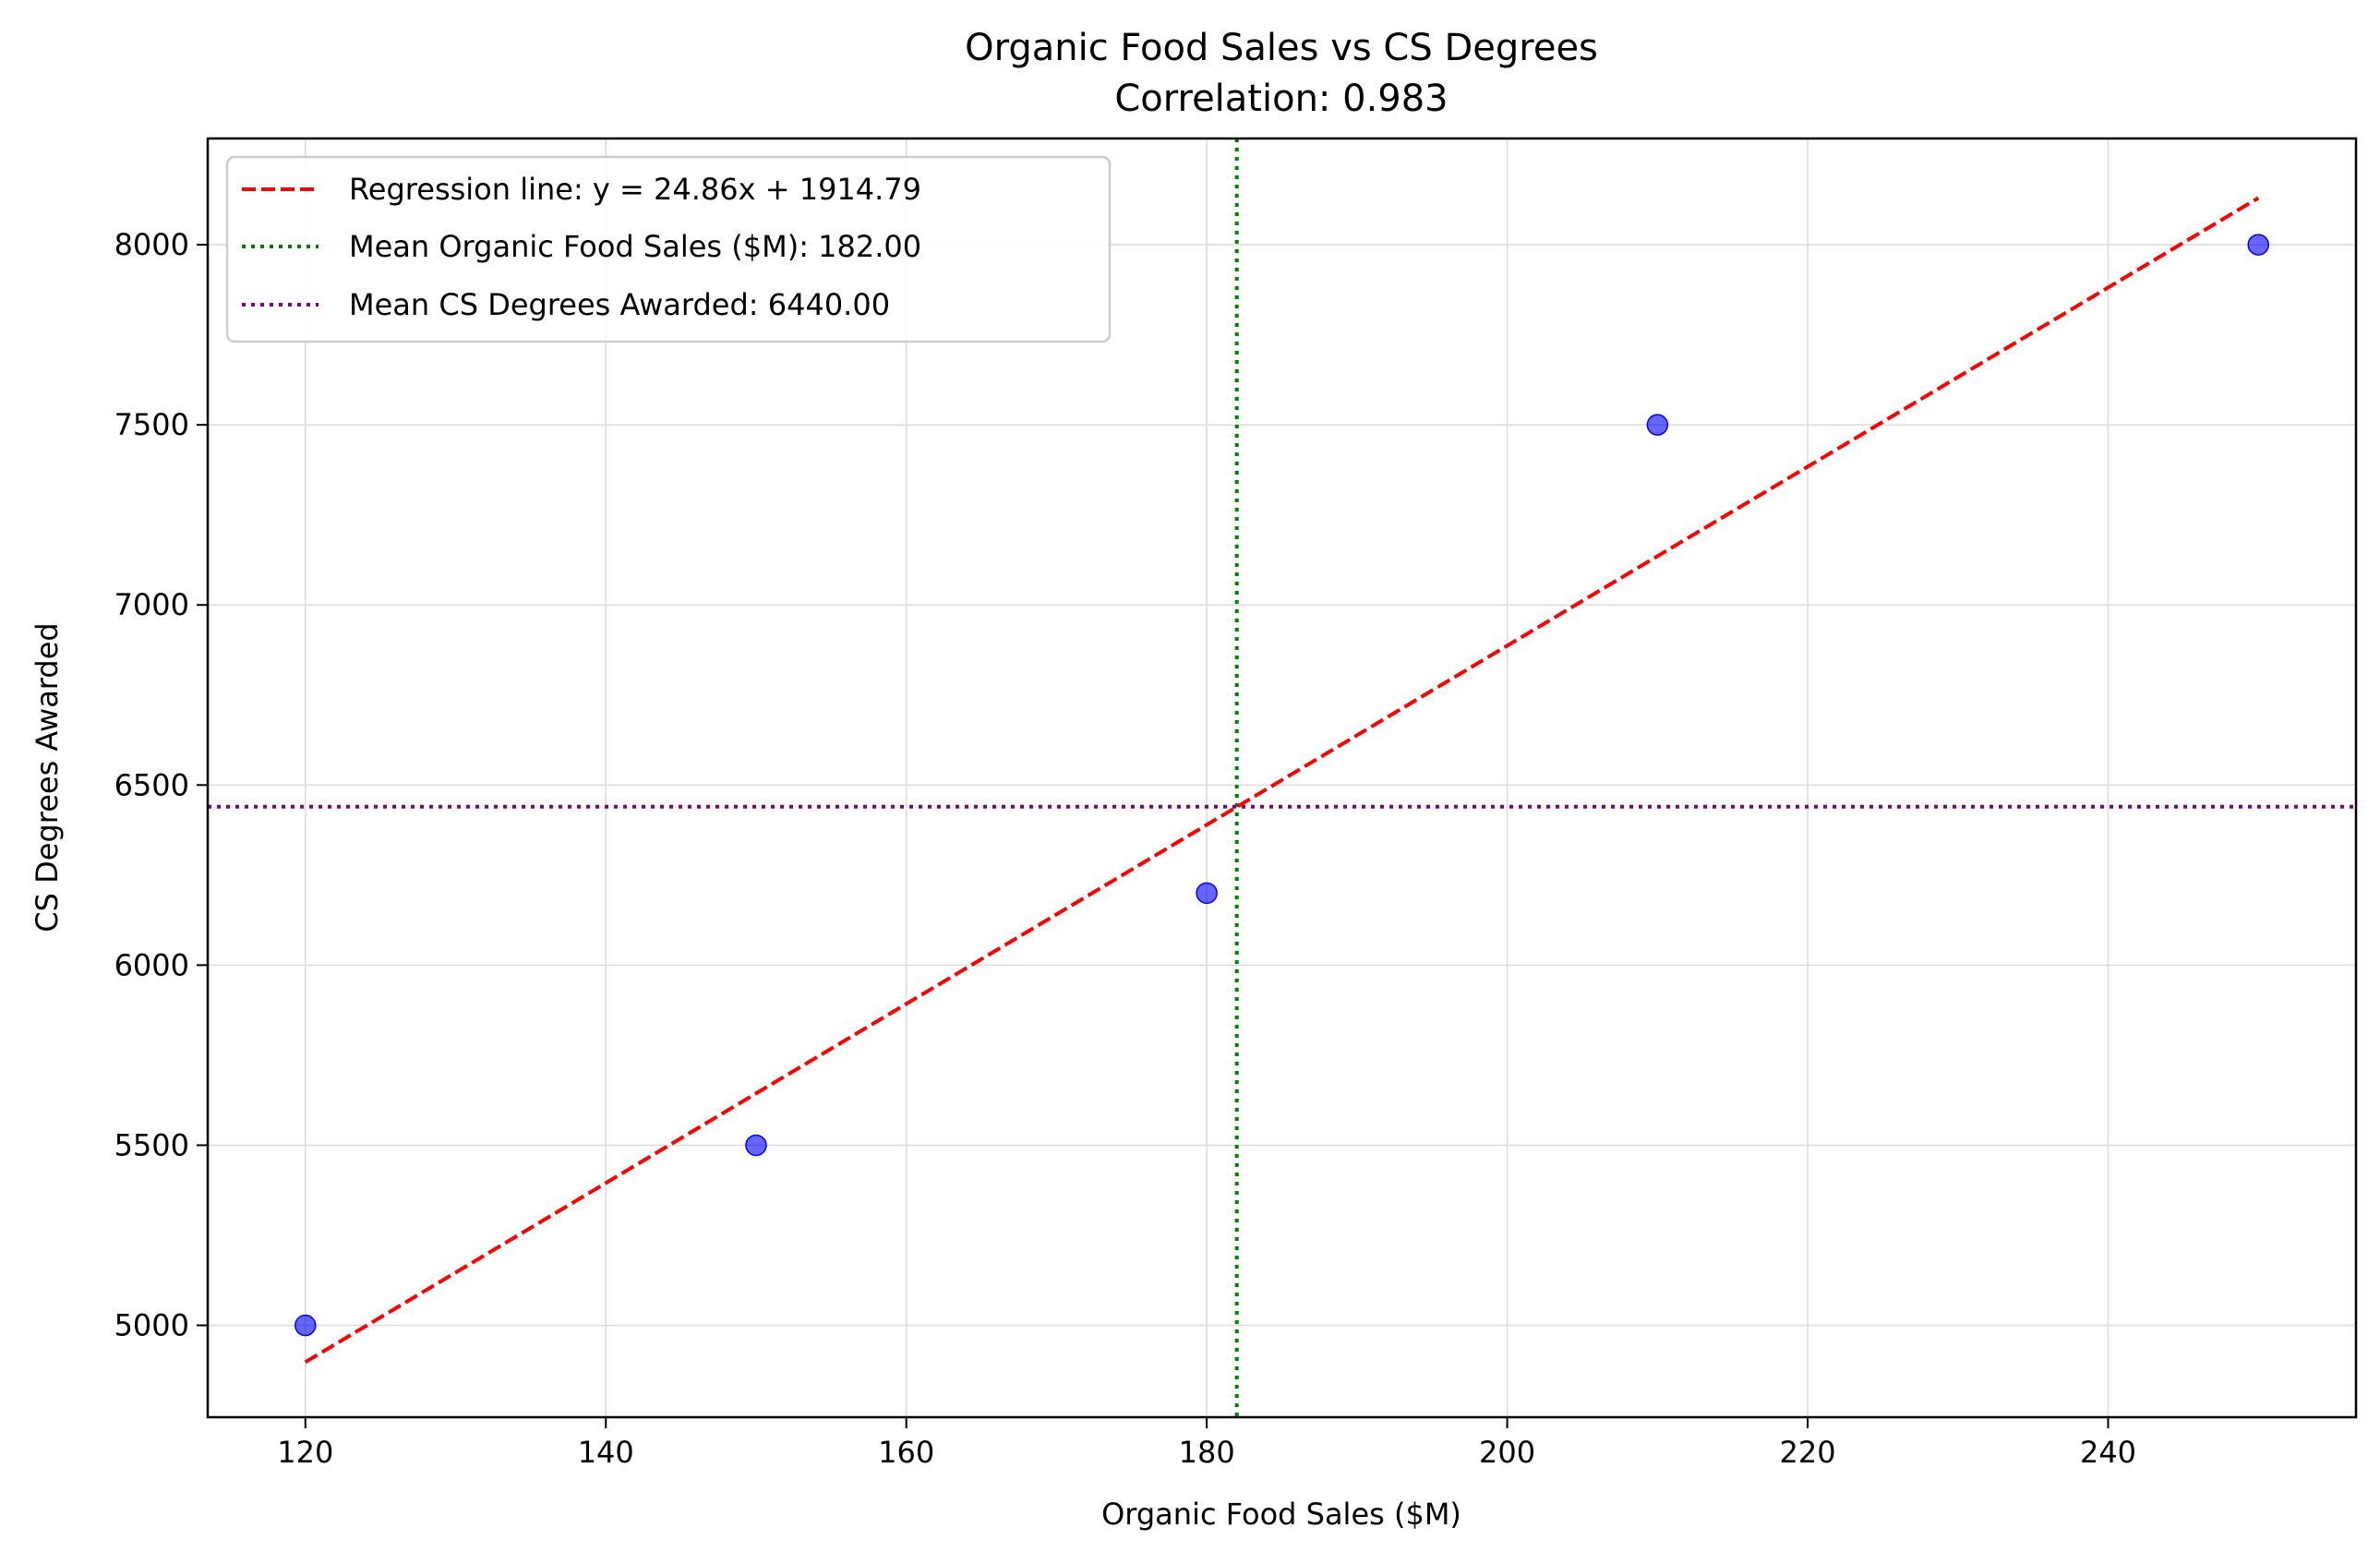 Image resolution: width=2380 pixels, height=1564 pixels. Describe the element at coordinates (906, 1452) in the screenshot. I see `x-tick-label: 160` at that location.